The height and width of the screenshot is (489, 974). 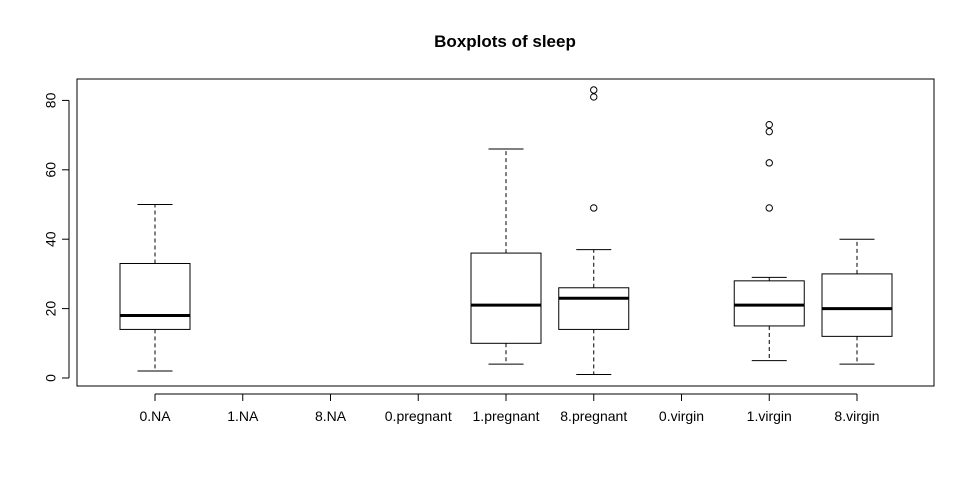 I want to click on y-tick-label-0: 0, so click(x=51, y=378).